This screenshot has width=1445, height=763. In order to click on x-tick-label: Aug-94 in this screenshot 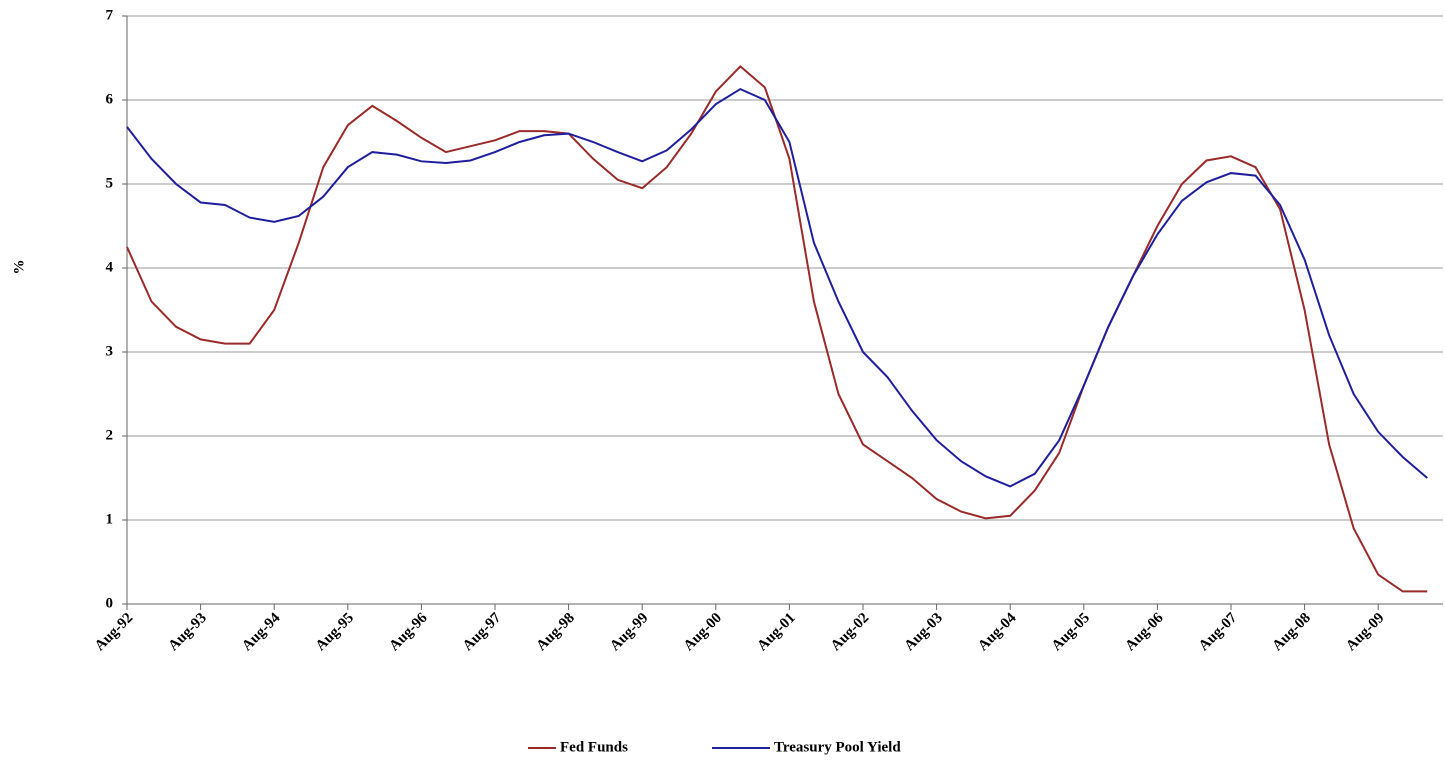, I will do `click(261, 632)`.